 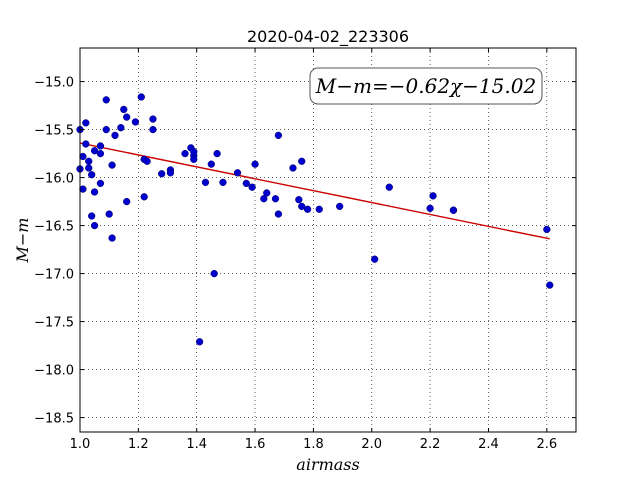 I want to click on fit-equation-frame, so click(x=426, y=86).